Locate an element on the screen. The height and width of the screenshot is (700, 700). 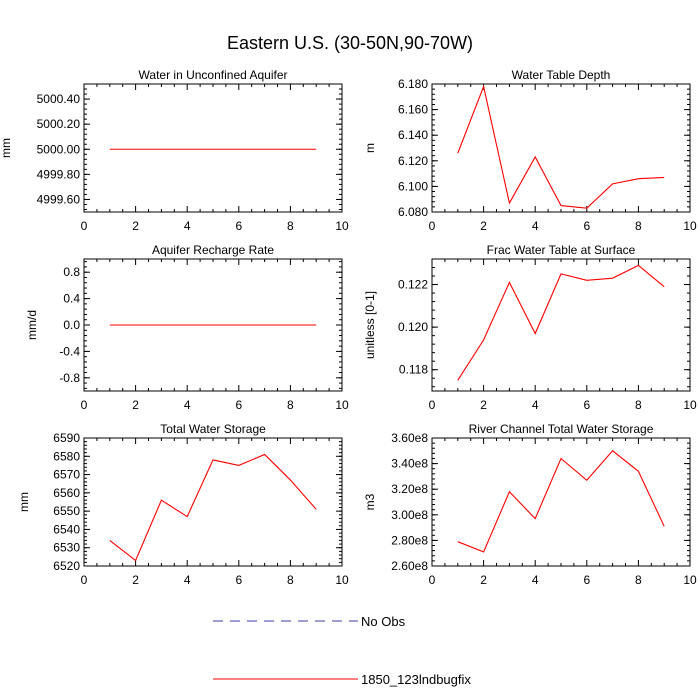
y-tick-label: 3.00e8 is located at coordinates (409, 515).